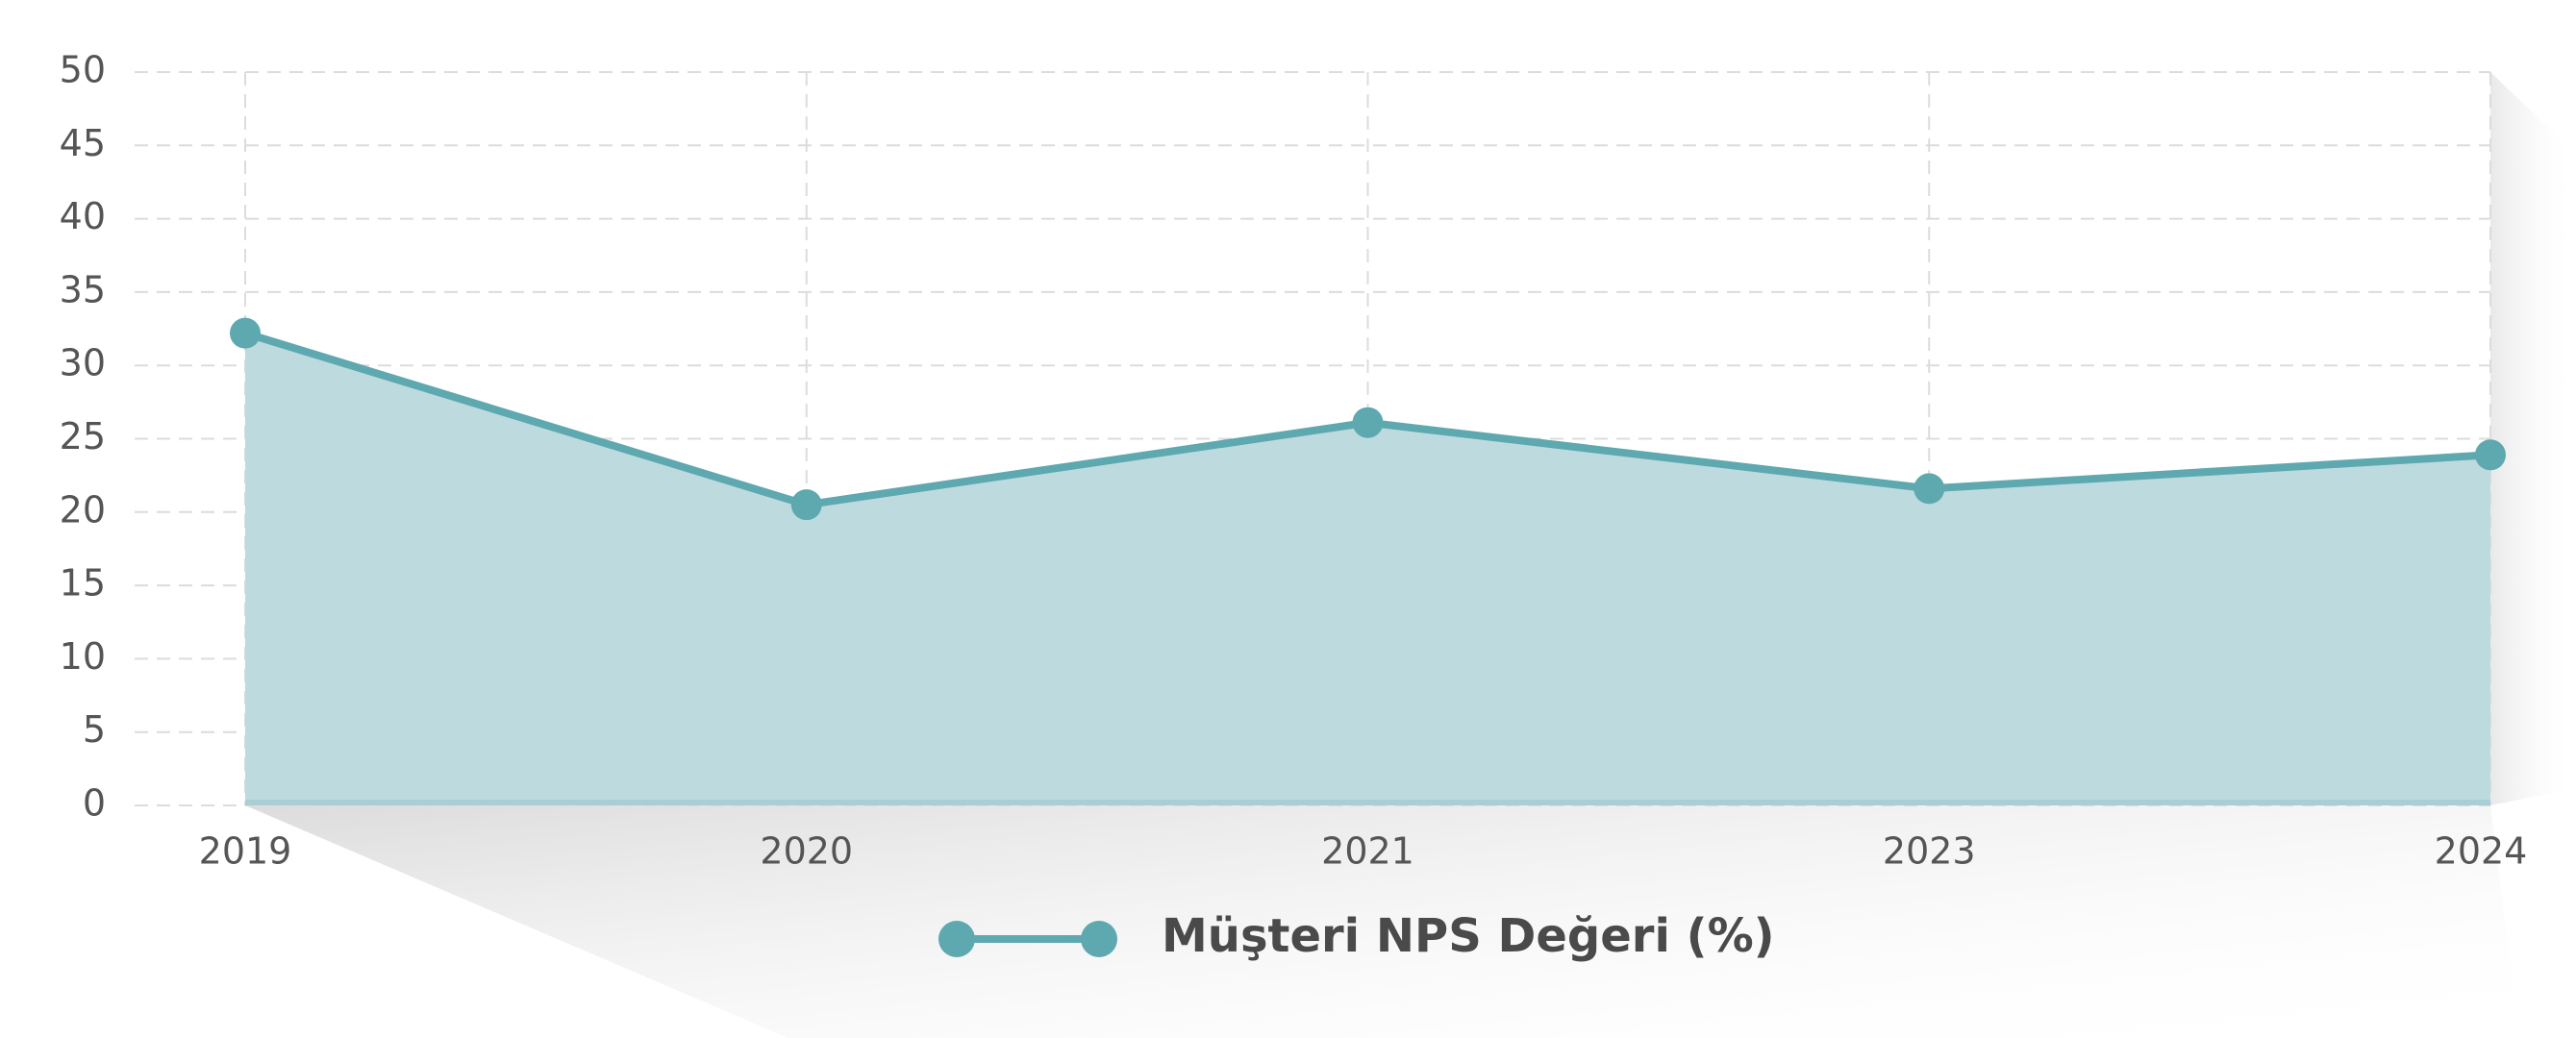 The image size is (2576, 1038). I want to click on x-tick-label: 2020, so click(806, 851).